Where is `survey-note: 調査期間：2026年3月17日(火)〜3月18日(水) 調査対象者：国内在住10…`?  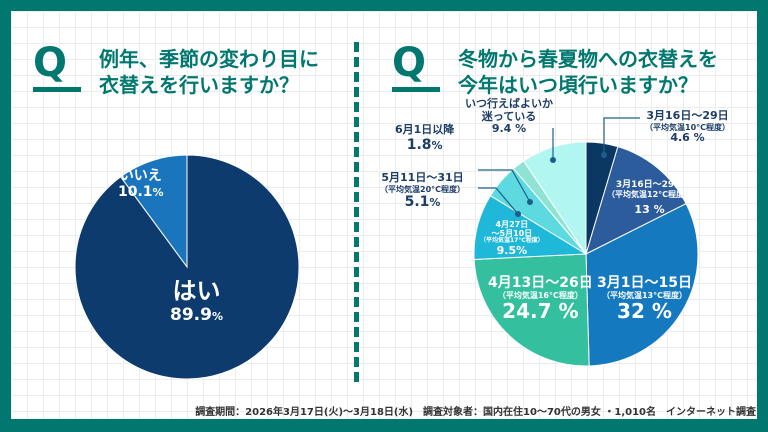
survey-note: 調査期間：2026年3月17日(火)〜3月18日(水) 調査対象者：国内在住10… is located at coordinates (475, 412).